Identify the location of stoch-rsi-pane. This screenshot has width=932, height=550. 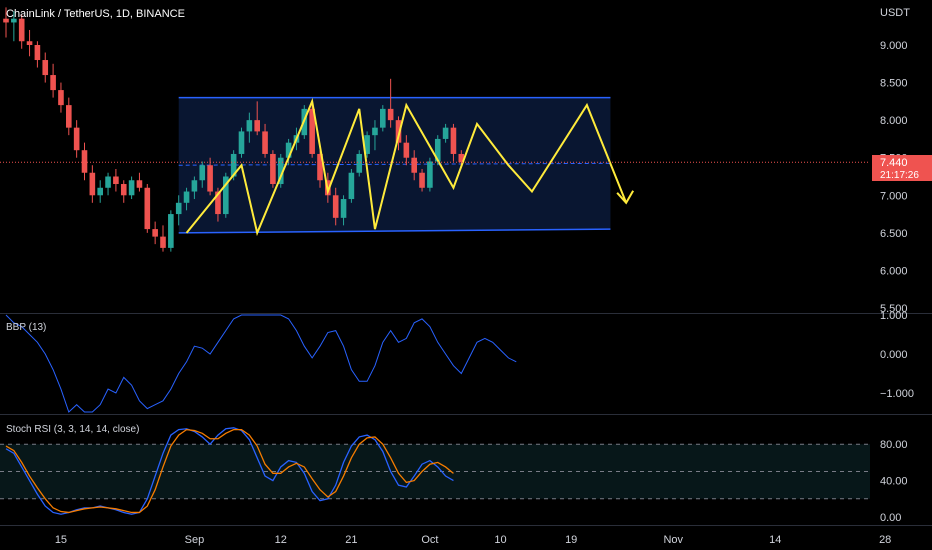
(435, 471).